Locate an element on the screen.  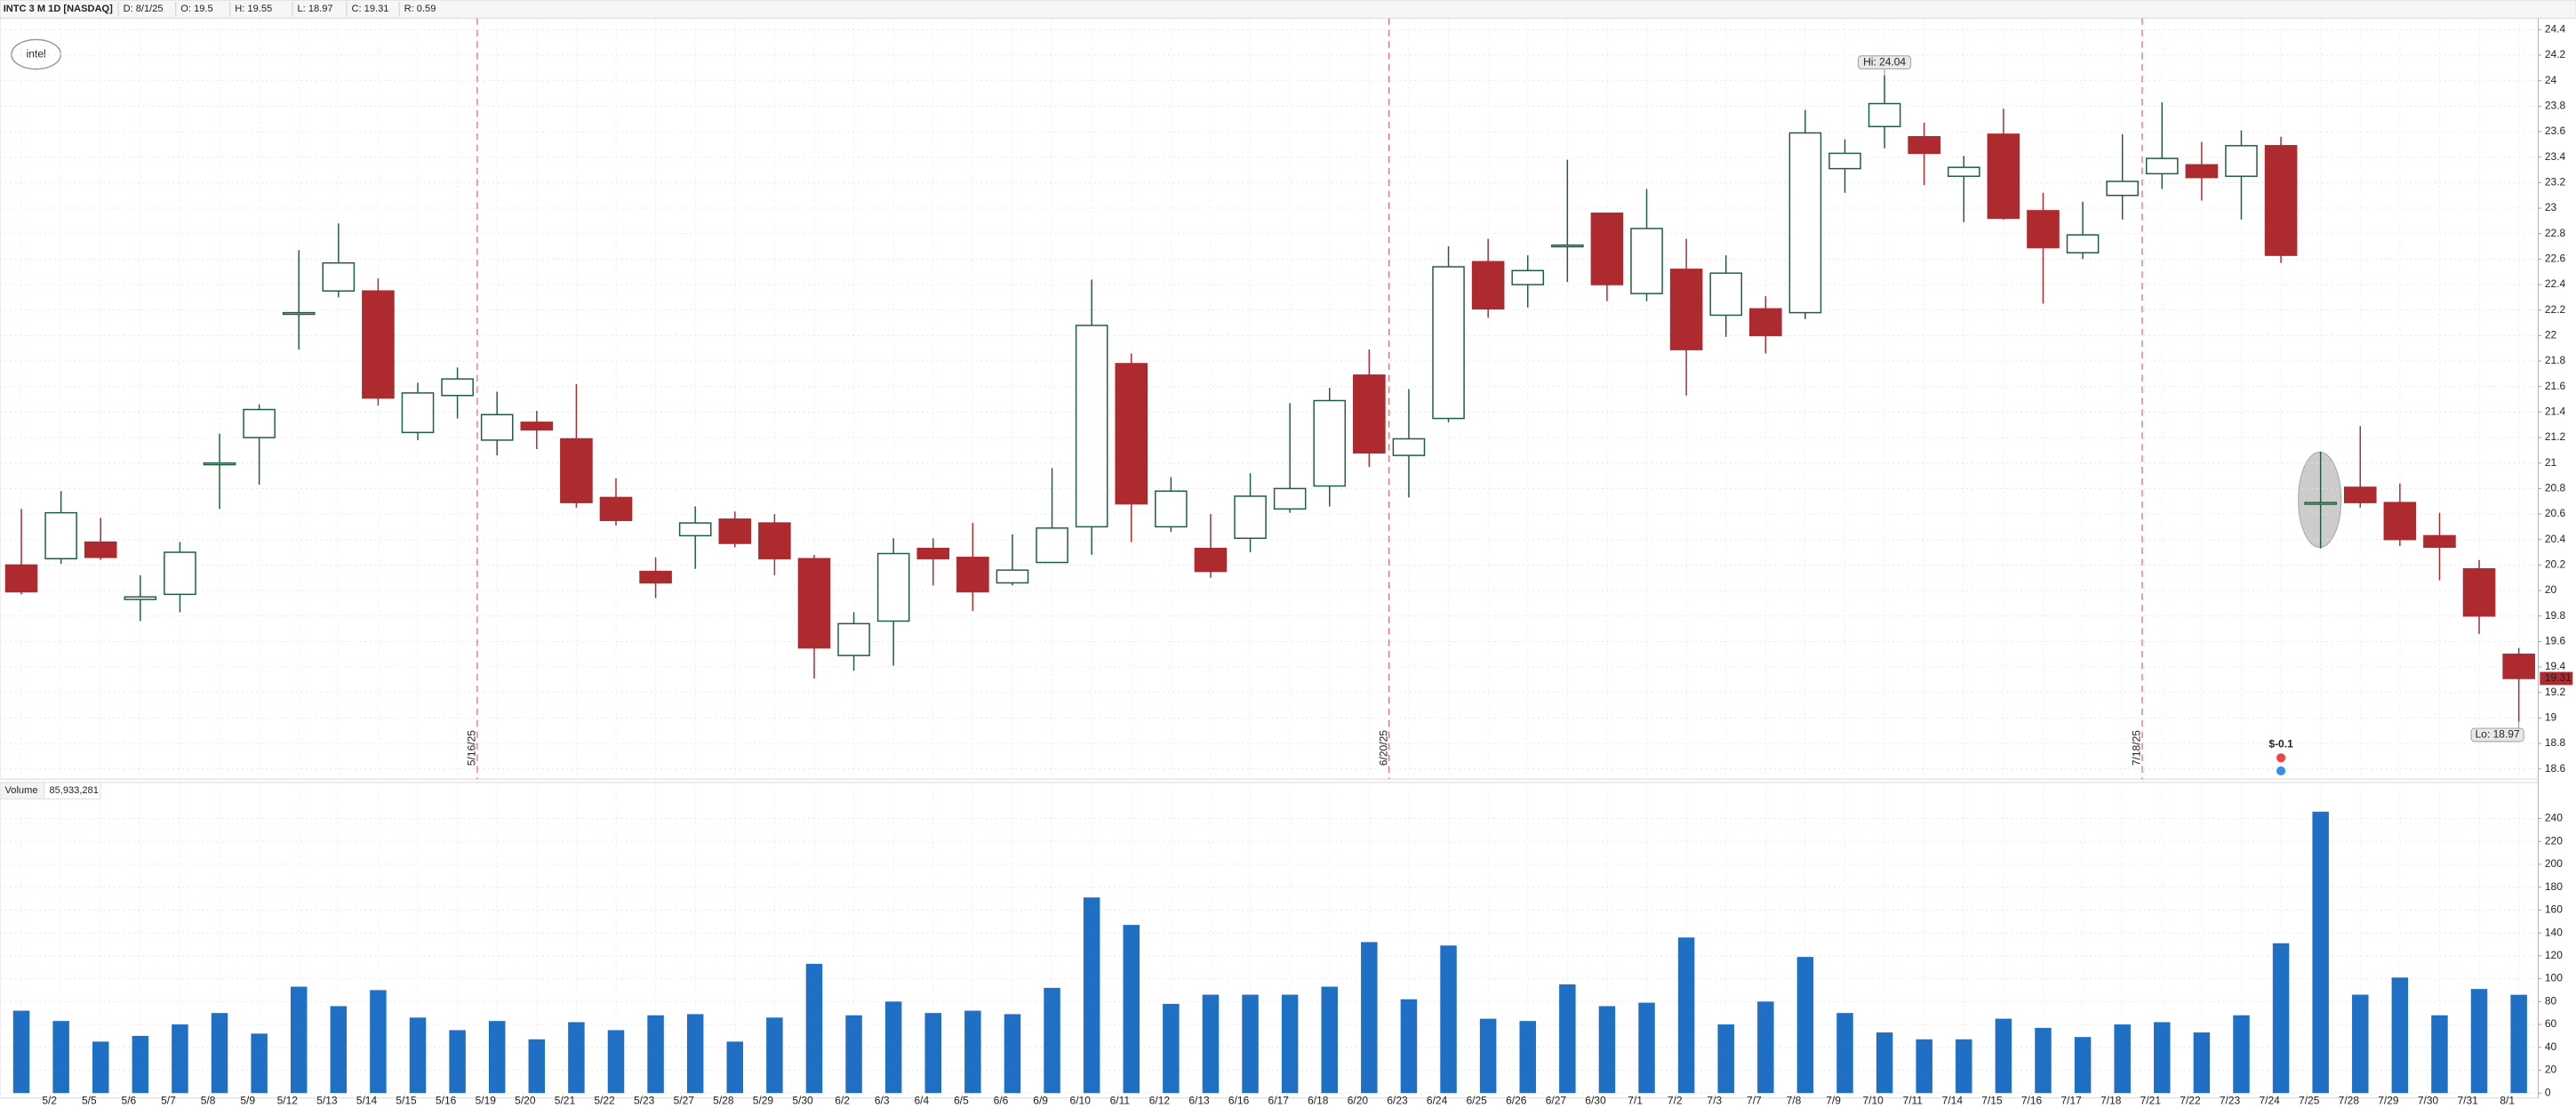
expiration-label: 7/18/25 is located at coordinates (2137, 748).